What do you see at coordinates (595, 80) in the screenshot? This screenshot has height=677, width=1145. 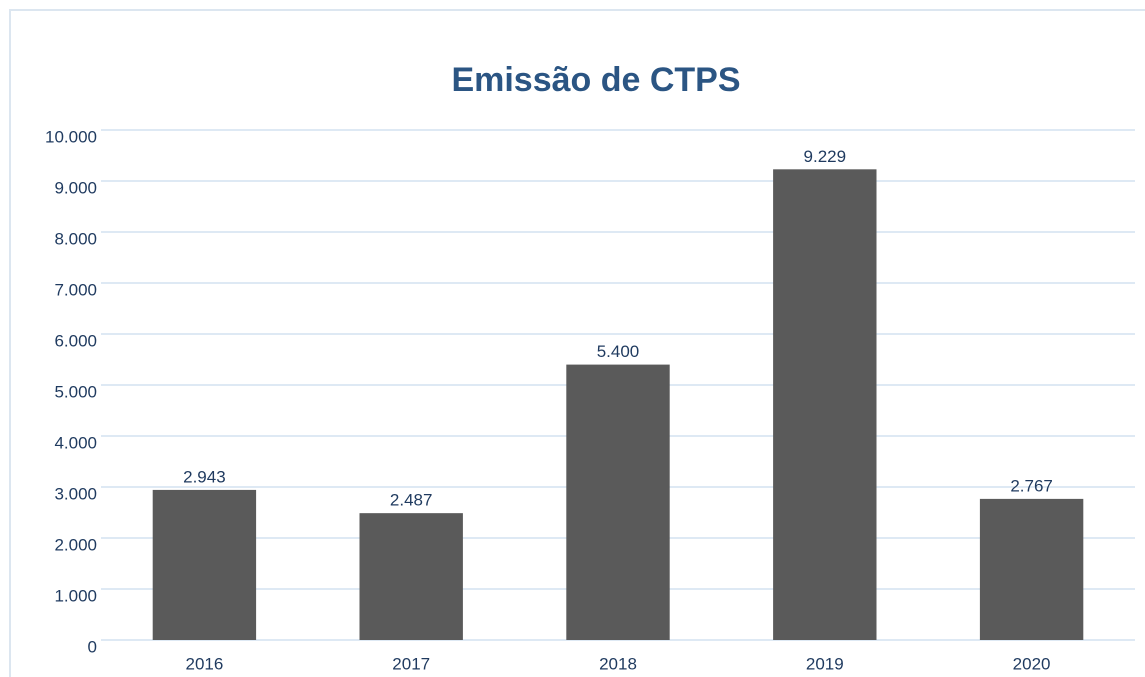 I see `chart-title: Emissão de CTPS` at bounding box center [595, 80].